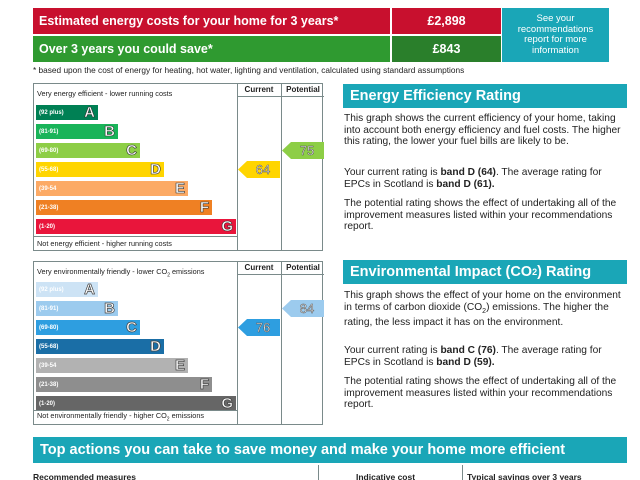 The width and height of the screenshot is (640, 480). I want to click on potential-savings-row: Over 3 years you could save* £843, so click(267, 49).